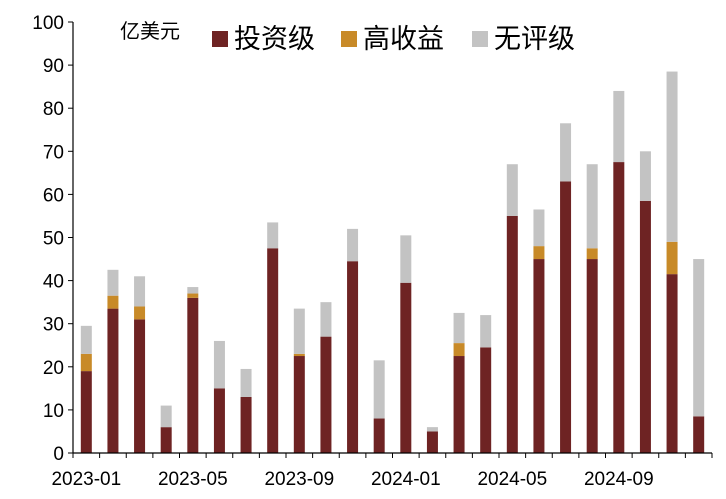  What do you see at coordinates (512, 479) in the screenshot?
I see `x-tick-label: 2024-05` at bounding box center [512, 479].